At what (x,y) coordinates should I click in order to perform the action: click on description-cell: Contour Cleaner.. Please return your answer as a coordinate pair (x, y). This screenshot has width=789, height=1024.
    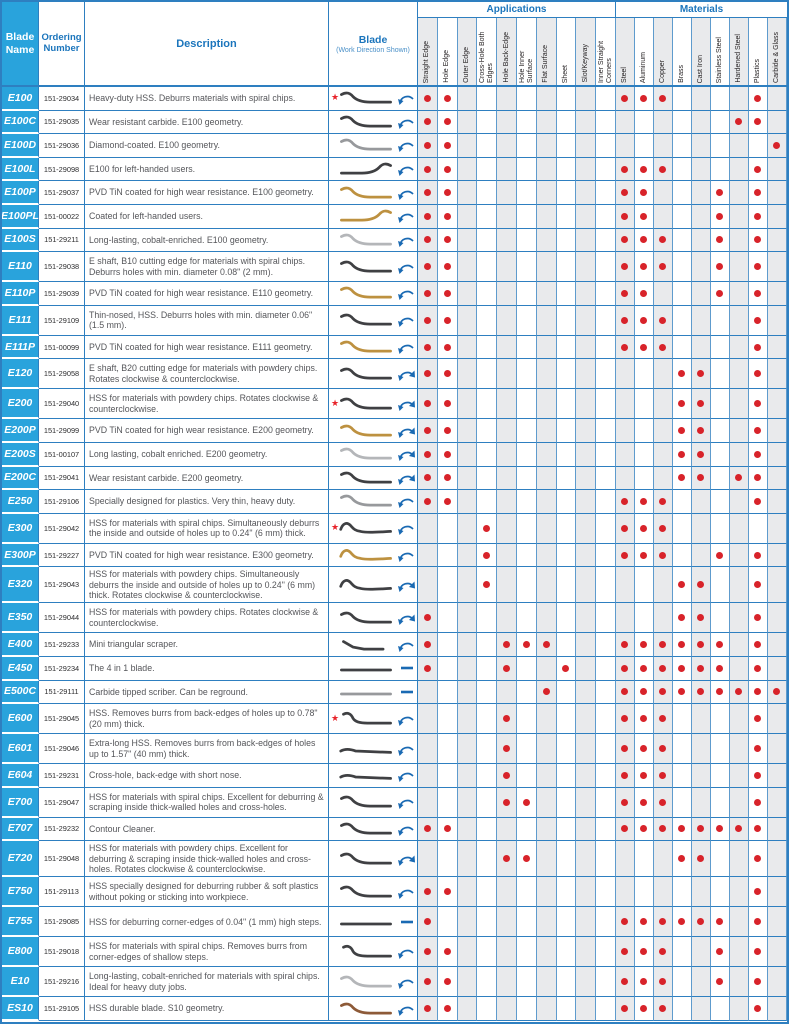
    Looking at the image, I should click on (207, 829).